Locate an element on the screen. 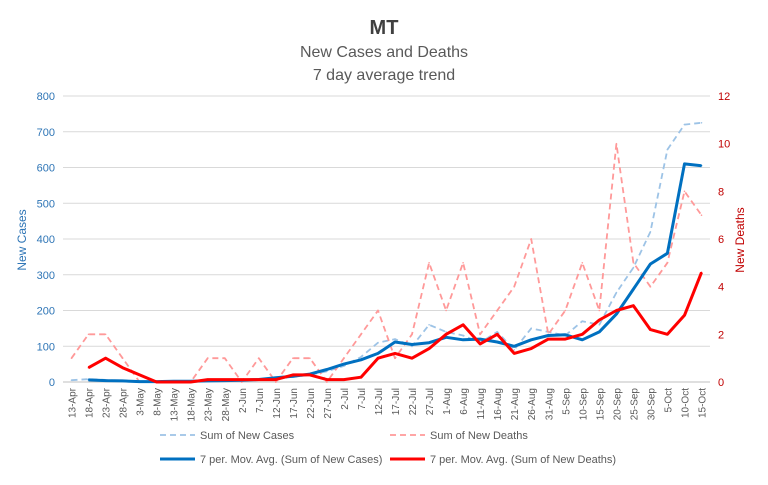 The width and height of the screenshot is (768, 485). x-tick-label: 23-May is located at coordinates (209, 404).